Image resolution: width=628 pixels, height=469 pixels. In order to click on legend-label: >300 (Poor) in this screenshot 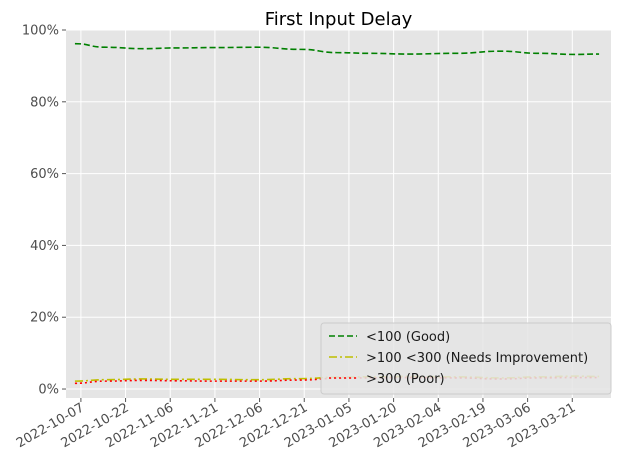, I will do `click(405, 379)`.